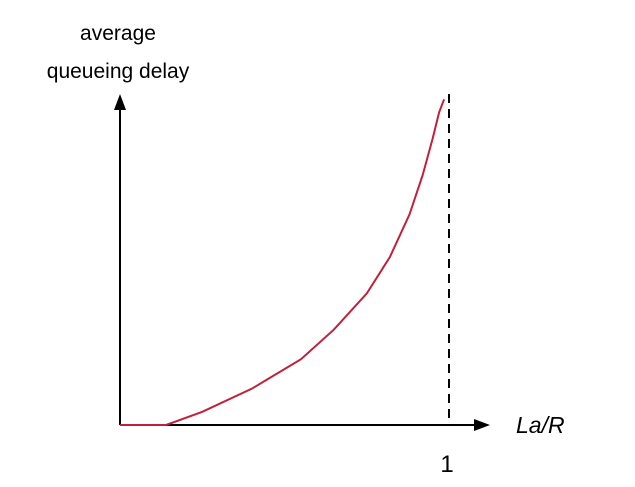 This screenshot has height=487, width=635. What do you see at coordinates (446, 464) in the screenshot?
I see `x-tick-label: 1` at bounding box center [446, 464].